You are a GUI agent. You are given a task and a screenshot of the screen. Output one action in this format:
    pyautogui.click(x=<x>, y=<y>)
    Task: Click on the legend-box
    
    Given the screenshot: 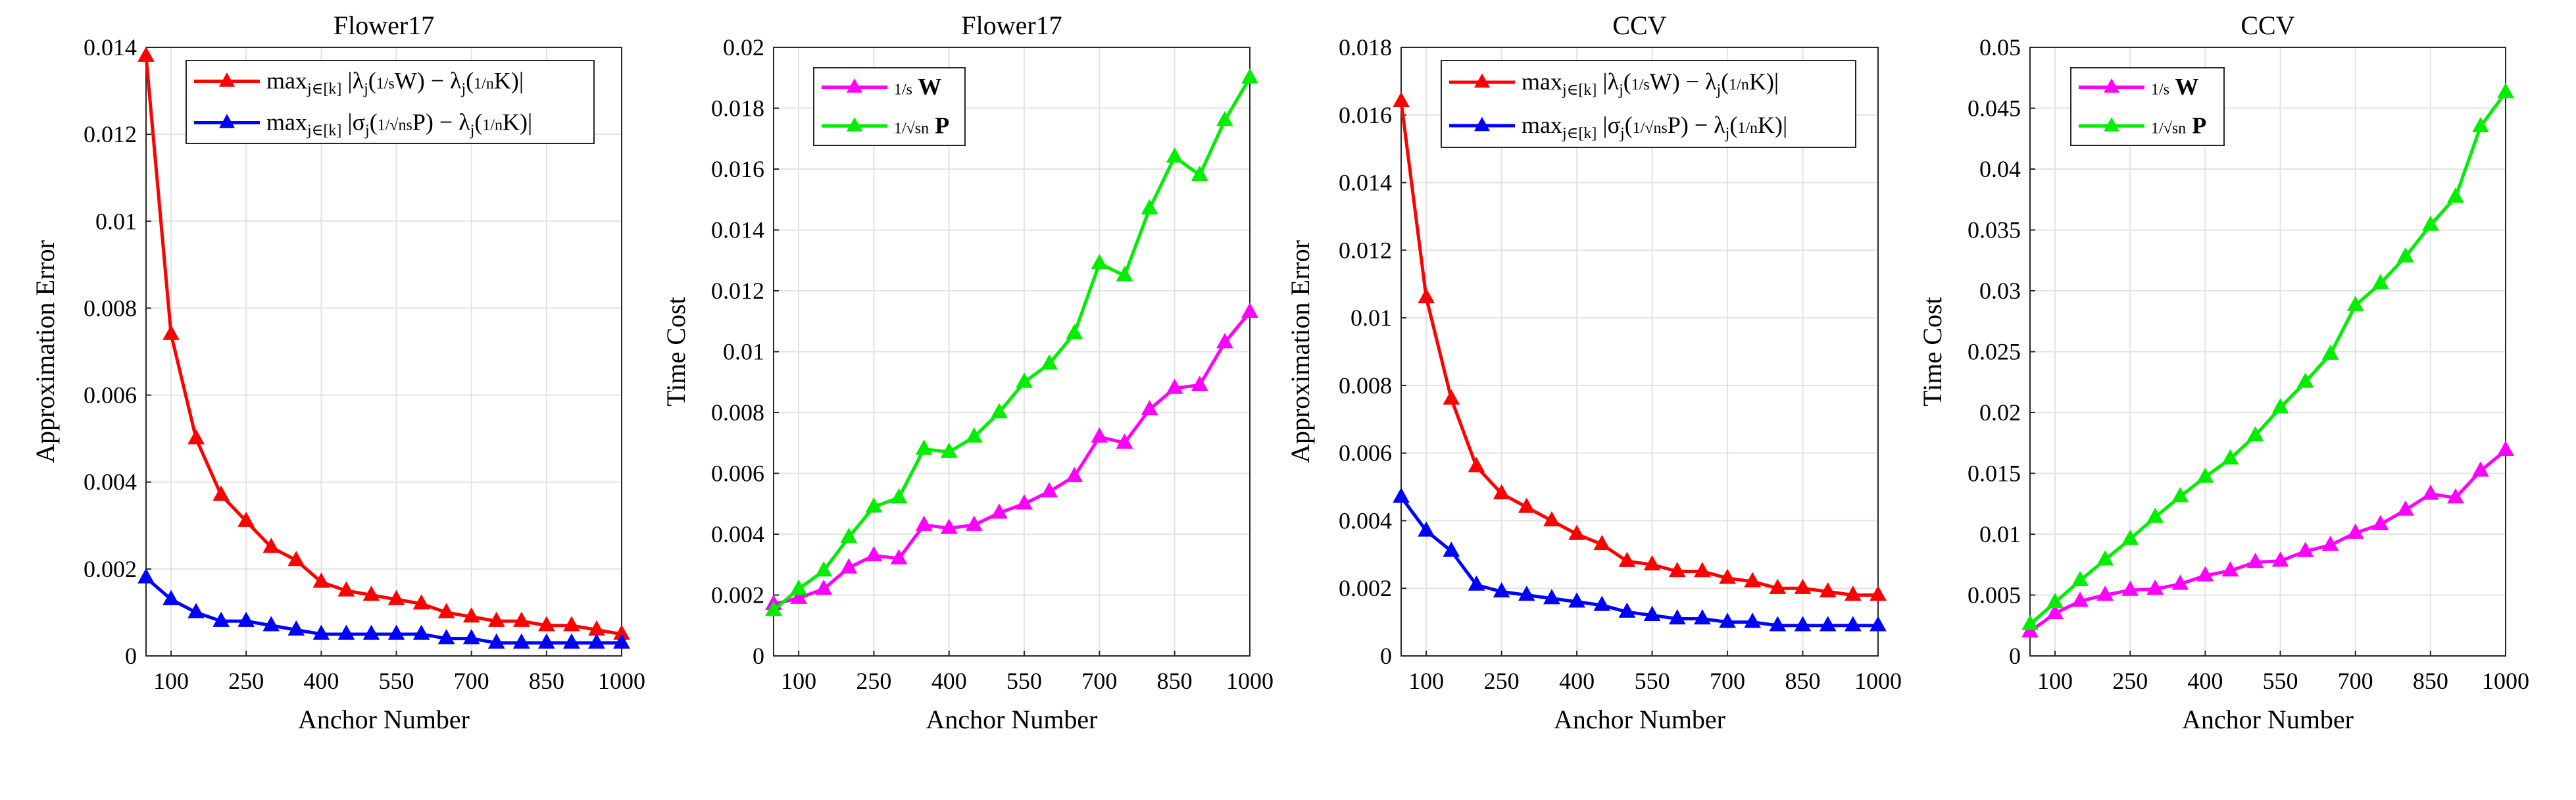 What is the action you would take?
    pyautogui.click(x=390, y=102)
    